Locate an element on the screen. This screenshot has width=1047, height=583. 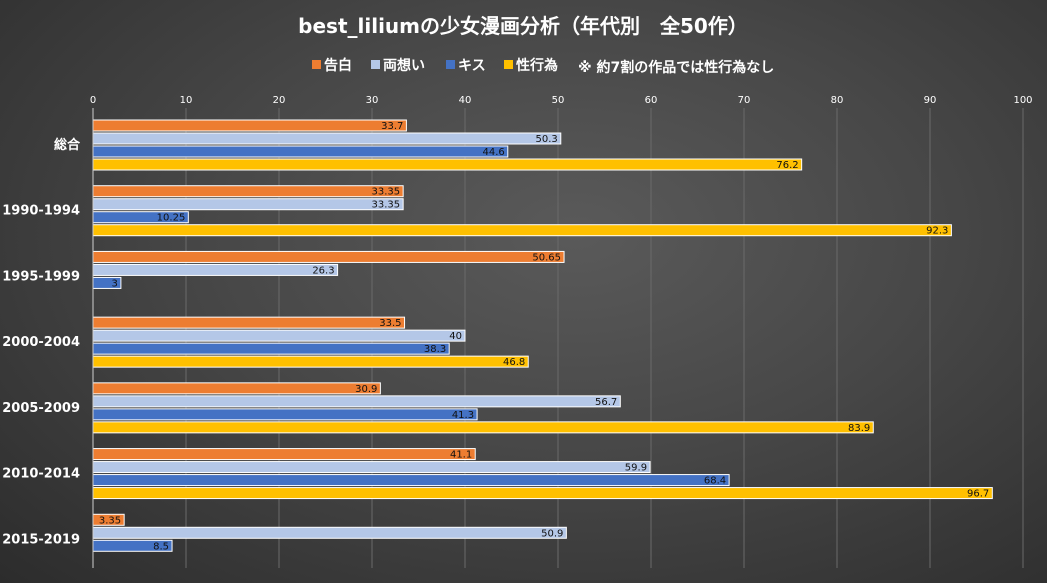
legend-label: 告白 is located at coordinates (338, 65).